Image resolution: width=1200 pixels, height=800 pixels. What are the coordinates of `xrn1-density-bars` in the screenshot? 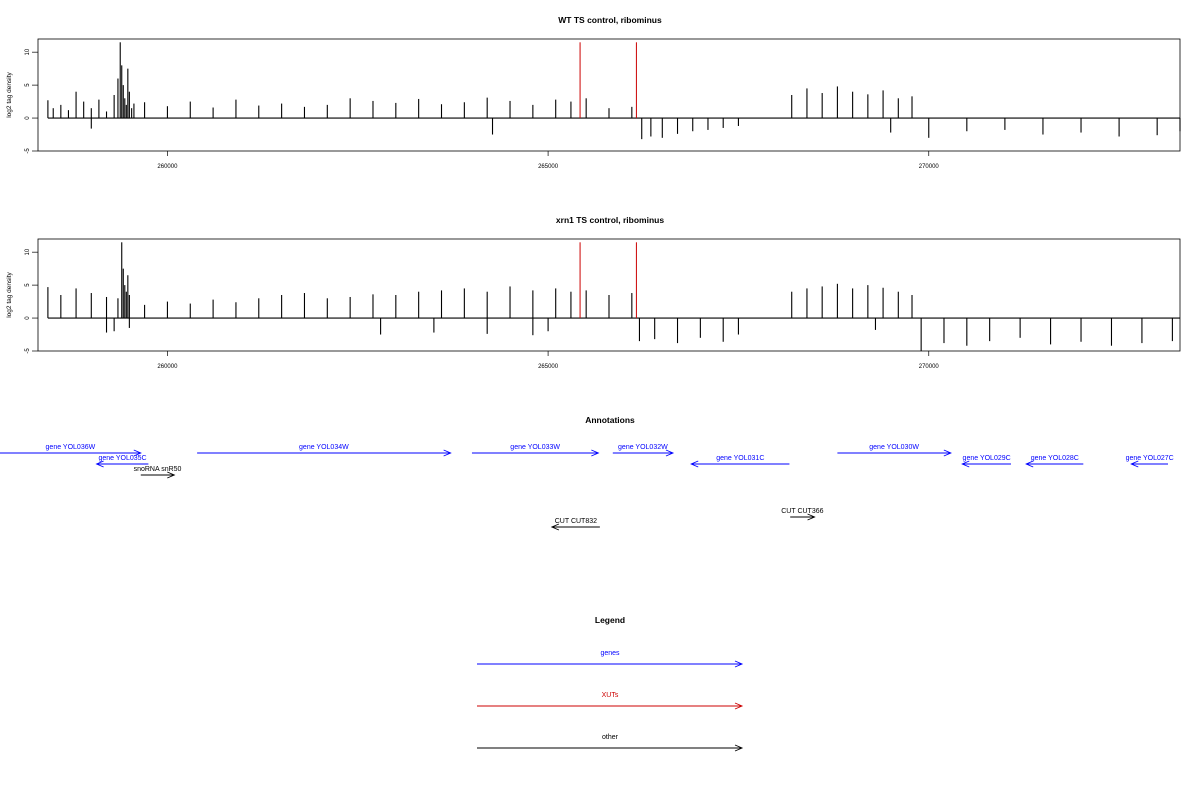 It's located at (613, 296).